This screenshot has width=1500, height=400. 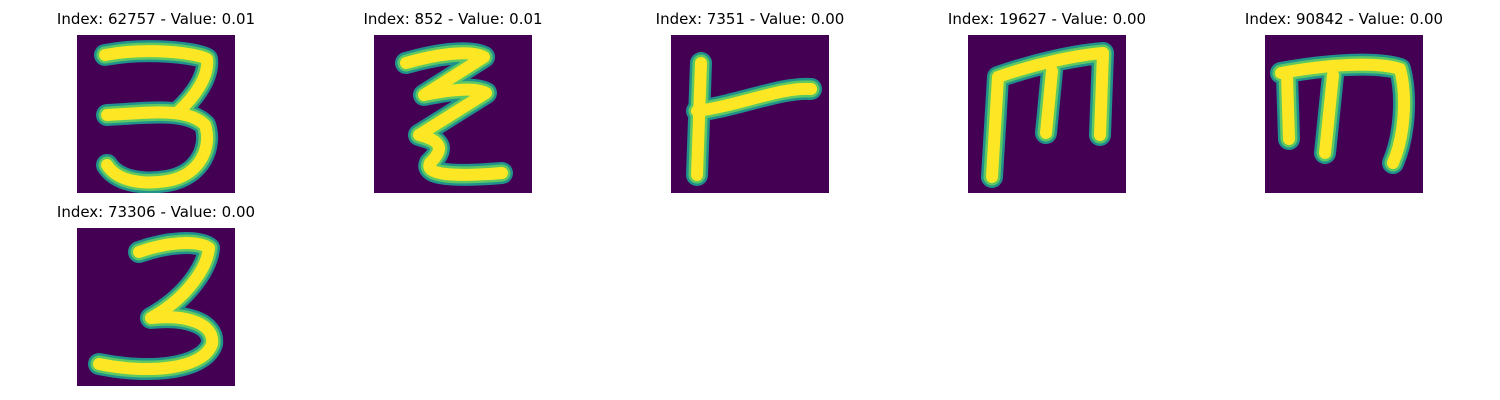 I want to click on image-panel: Index: 852 - Value: 0.01, so click(x=453, y=103).